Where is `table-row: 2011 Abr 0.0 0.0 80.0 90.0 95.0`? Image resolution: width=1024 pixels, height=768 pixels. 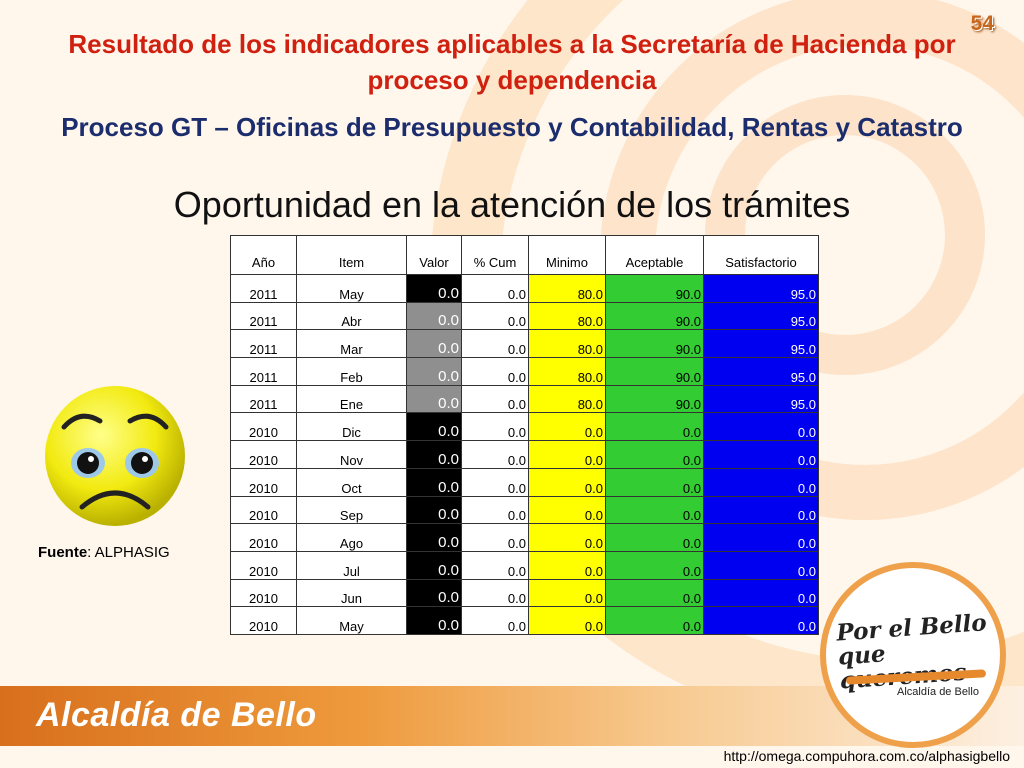 table-row: 2011 Abr 0.0 0.0 80.0 90.0 95.0 is located at coordinates (524, 316).